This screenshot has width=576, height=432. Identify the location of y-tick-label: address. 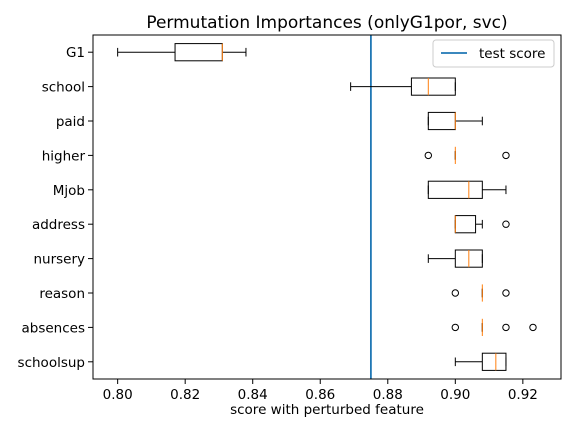
(58, 225).